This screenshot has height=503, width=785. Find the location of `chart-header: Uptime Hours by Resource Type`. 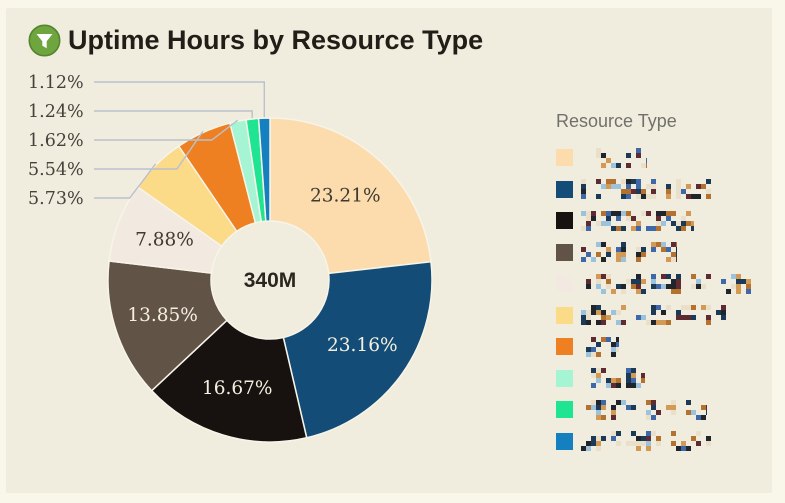

chart-header: Uptime Hours by Resource Type is located at coordinates (255, 40).